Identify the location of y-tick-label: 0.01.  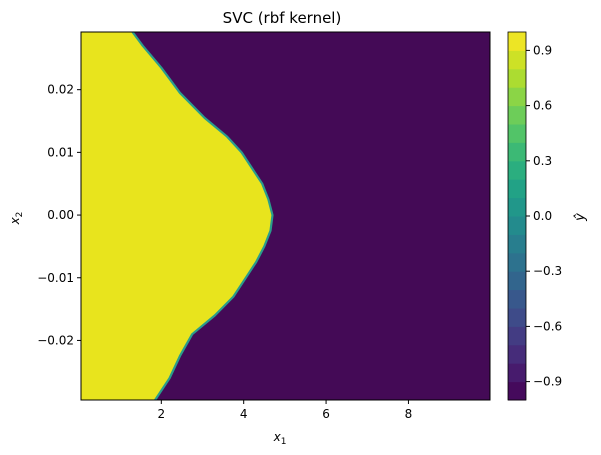
(60, 152).